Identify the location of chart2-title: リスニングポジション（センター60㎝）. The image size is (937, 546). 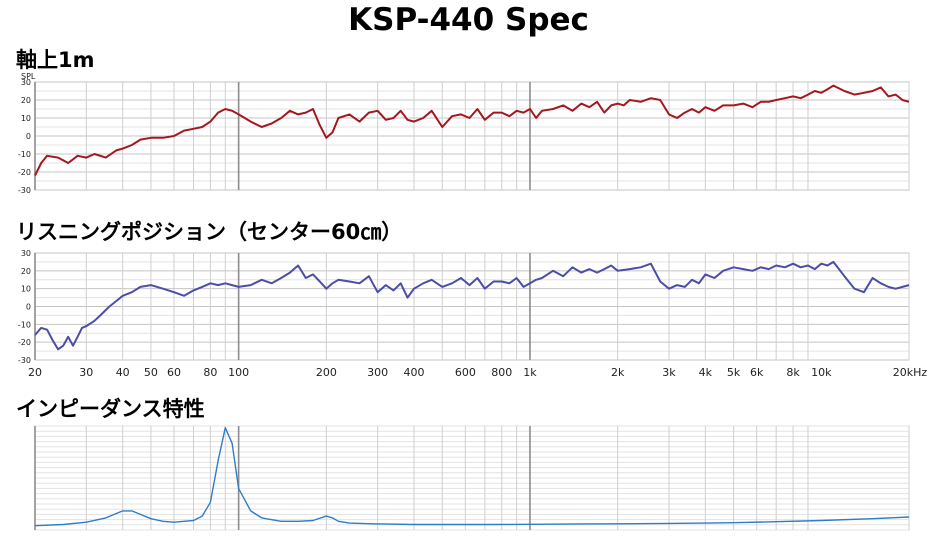
(209, 232).